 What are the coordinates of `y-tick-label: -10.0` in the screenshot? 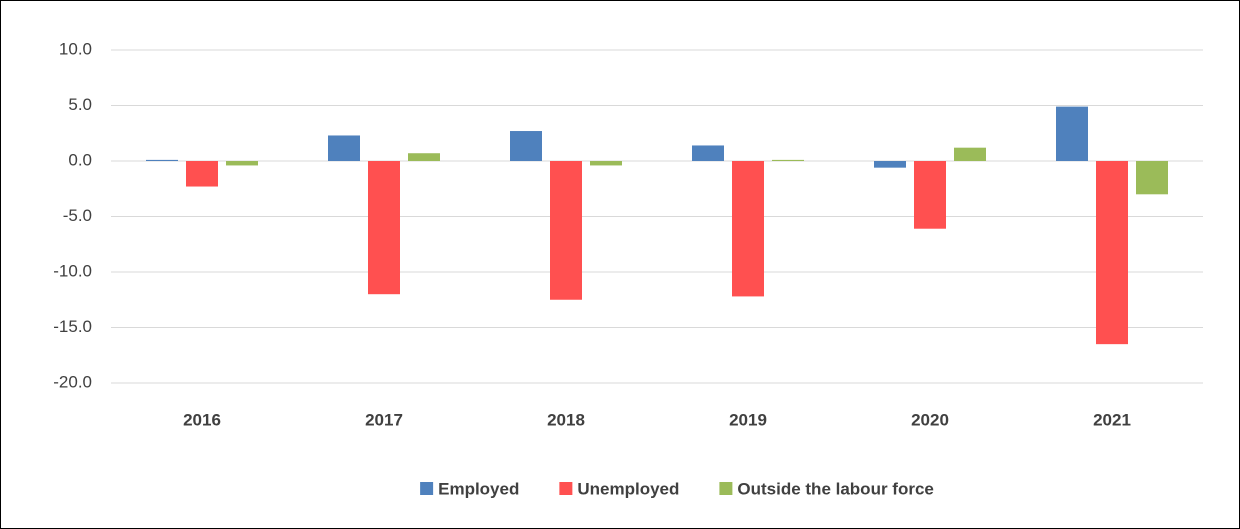 It's located at (72, 270).